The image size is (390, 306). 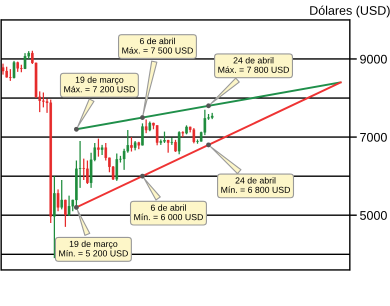 What do you see at coordinates (157, 46) in the screenshot?
I see `annotation: 6 de abril Máx. = 7 500 USD` at bounding box center [157, 46].